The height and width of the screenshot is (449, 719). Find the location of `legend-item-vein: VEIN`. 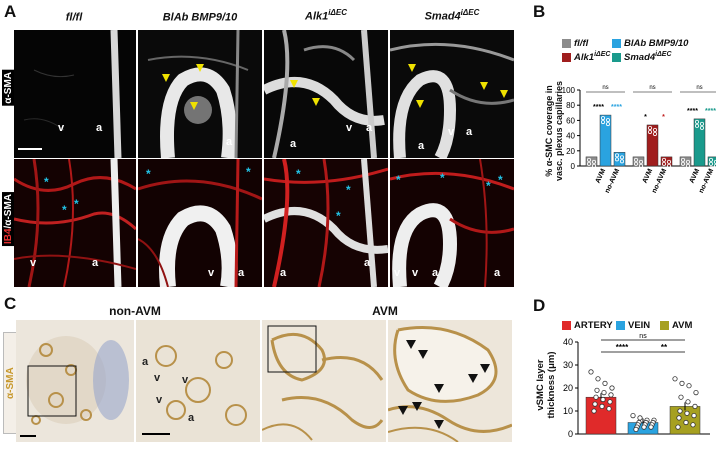

legend-item-vein: VEIN is located at coordinates (633, 325).